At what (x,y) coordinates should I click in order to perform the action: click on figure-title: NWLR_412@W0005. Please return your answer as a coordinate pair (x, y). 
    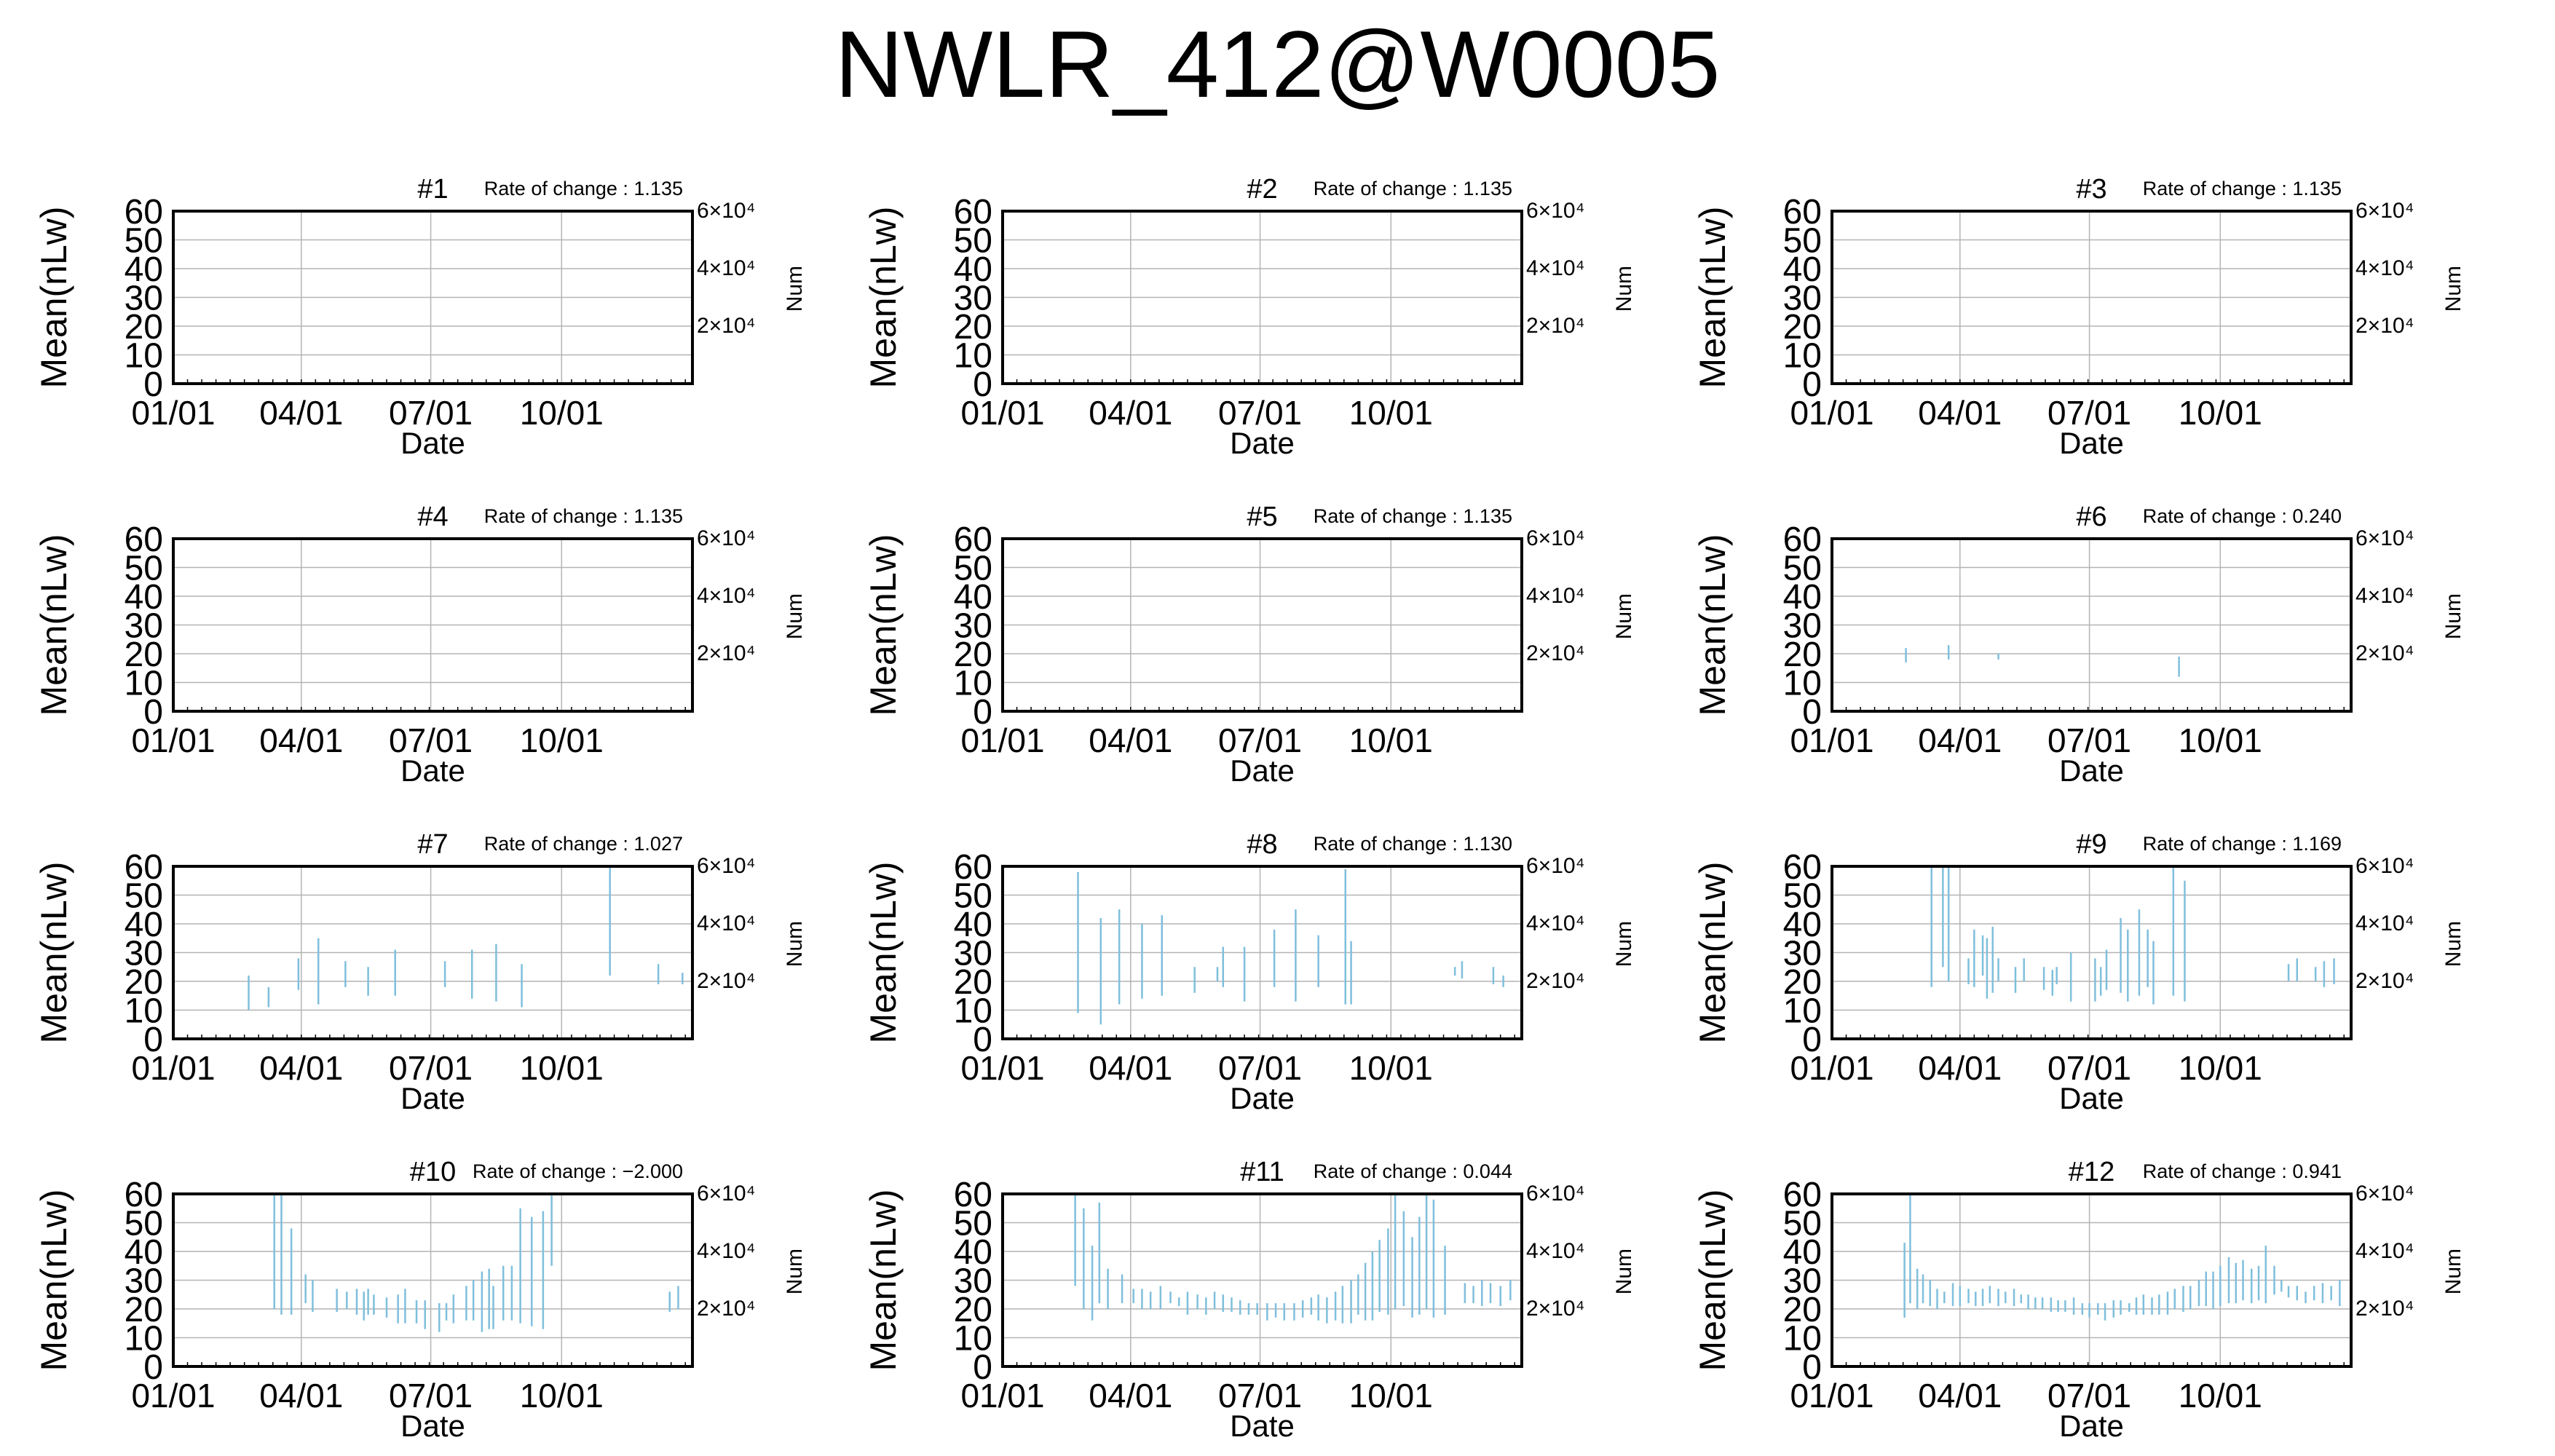
    Looking at the image, I should click on (1277, 64).